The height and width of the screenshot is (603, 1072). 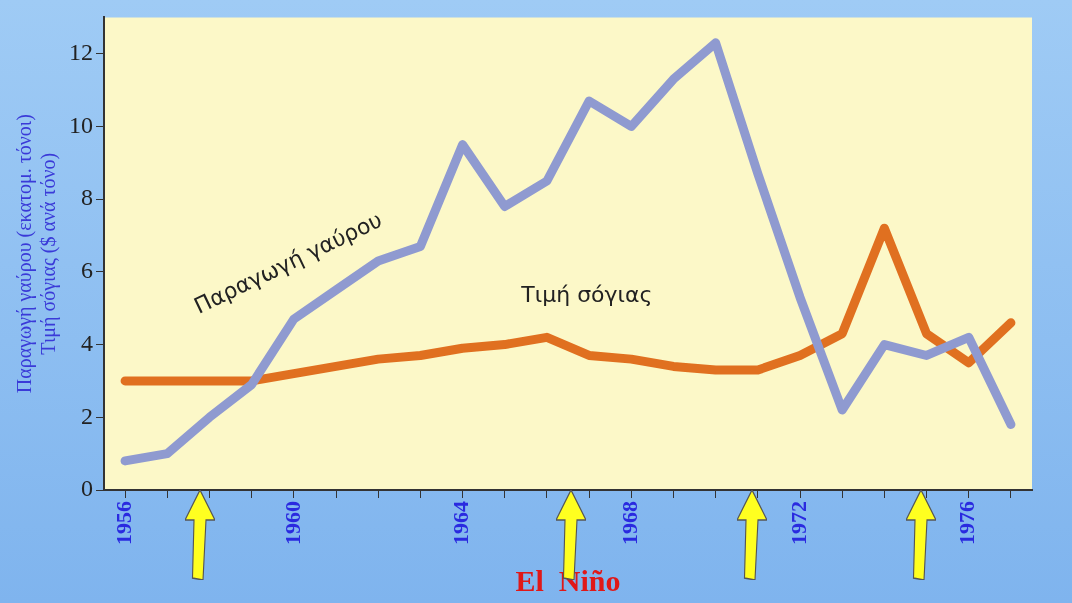 What do you see at coordinates (87, 197) in the screenshot?
I see `y-tick-label: 8` at bounding box center [87, 197].